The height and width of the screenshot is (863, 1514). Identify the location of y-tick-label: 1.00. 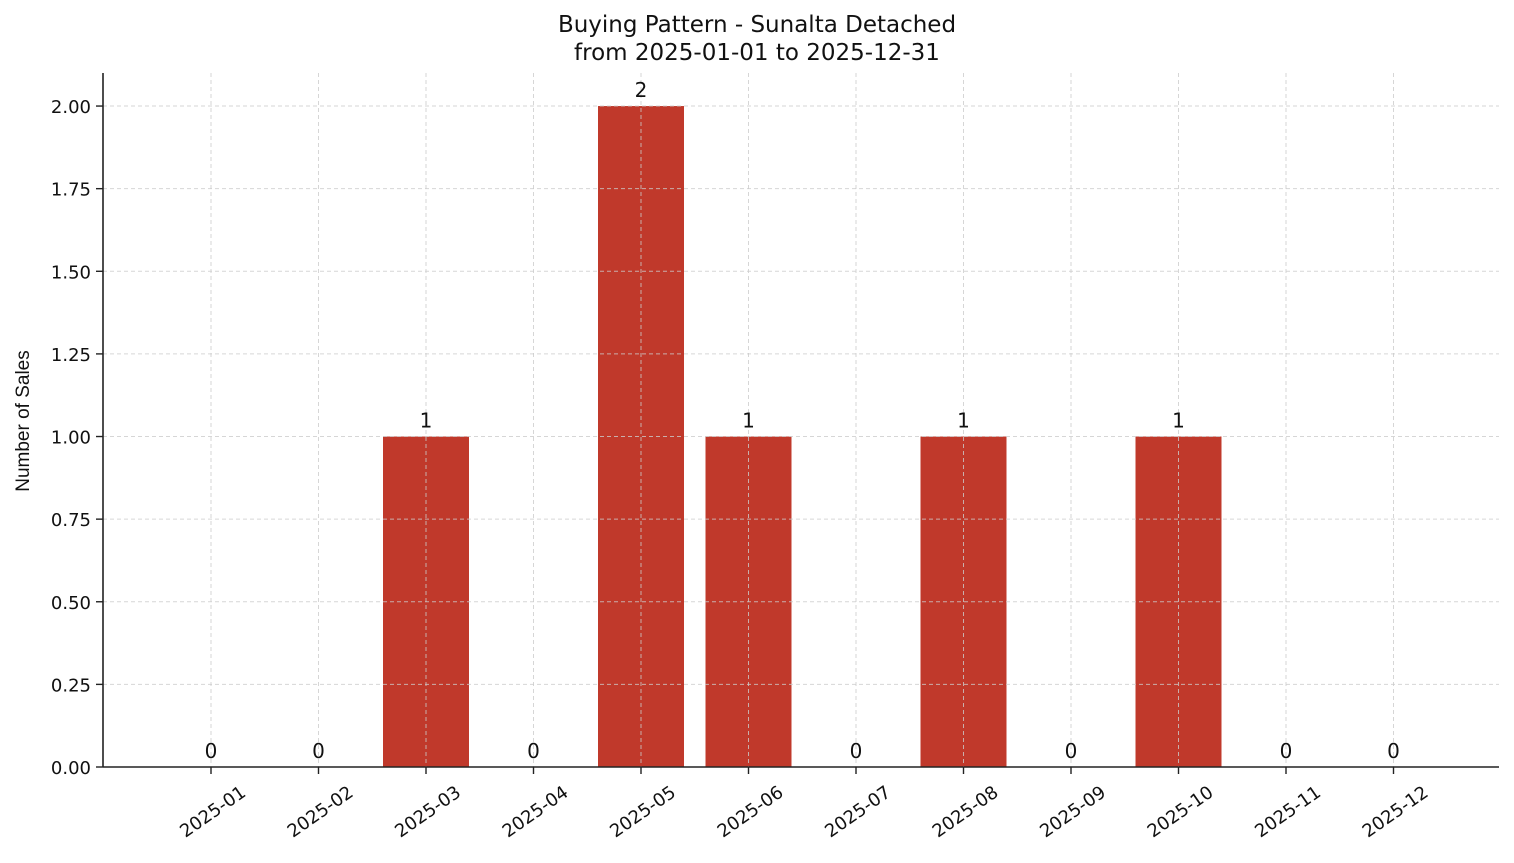
(71, 438).